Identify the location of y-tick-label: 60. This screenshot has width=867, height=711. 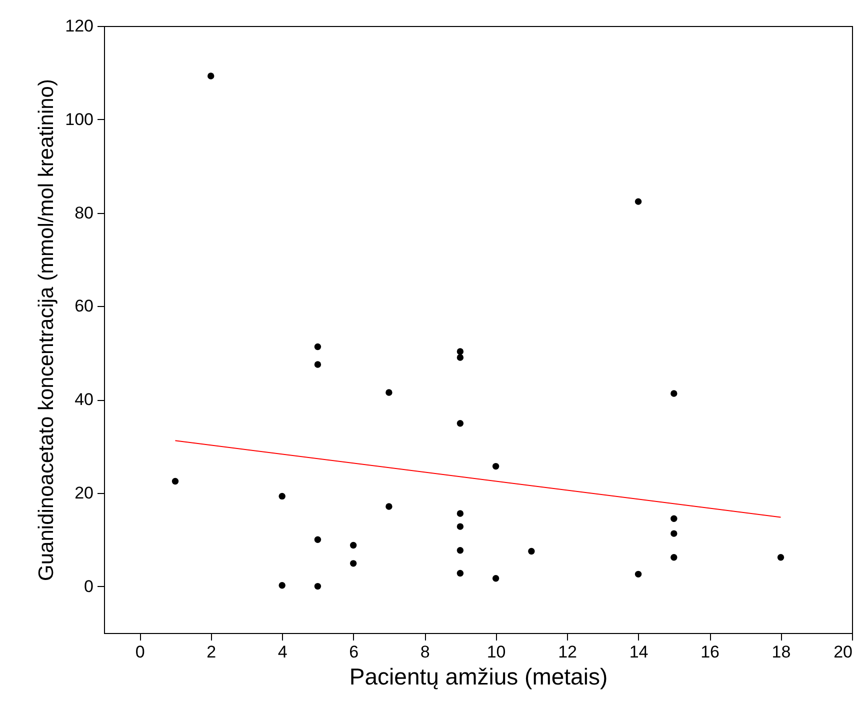
(84, 306).